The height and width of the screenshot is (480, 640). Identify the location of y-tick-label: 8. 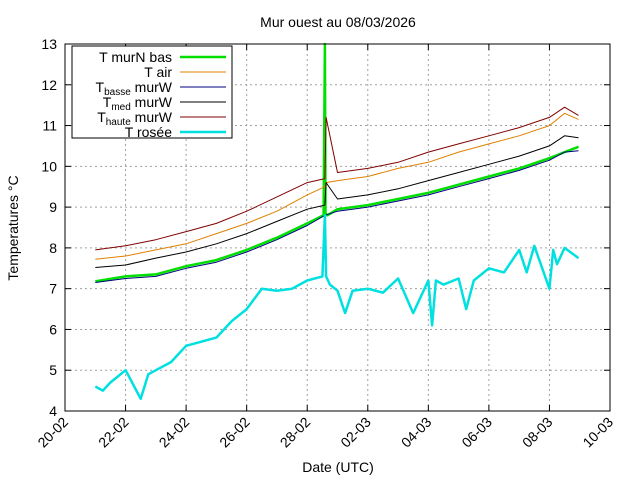
(53, 248).